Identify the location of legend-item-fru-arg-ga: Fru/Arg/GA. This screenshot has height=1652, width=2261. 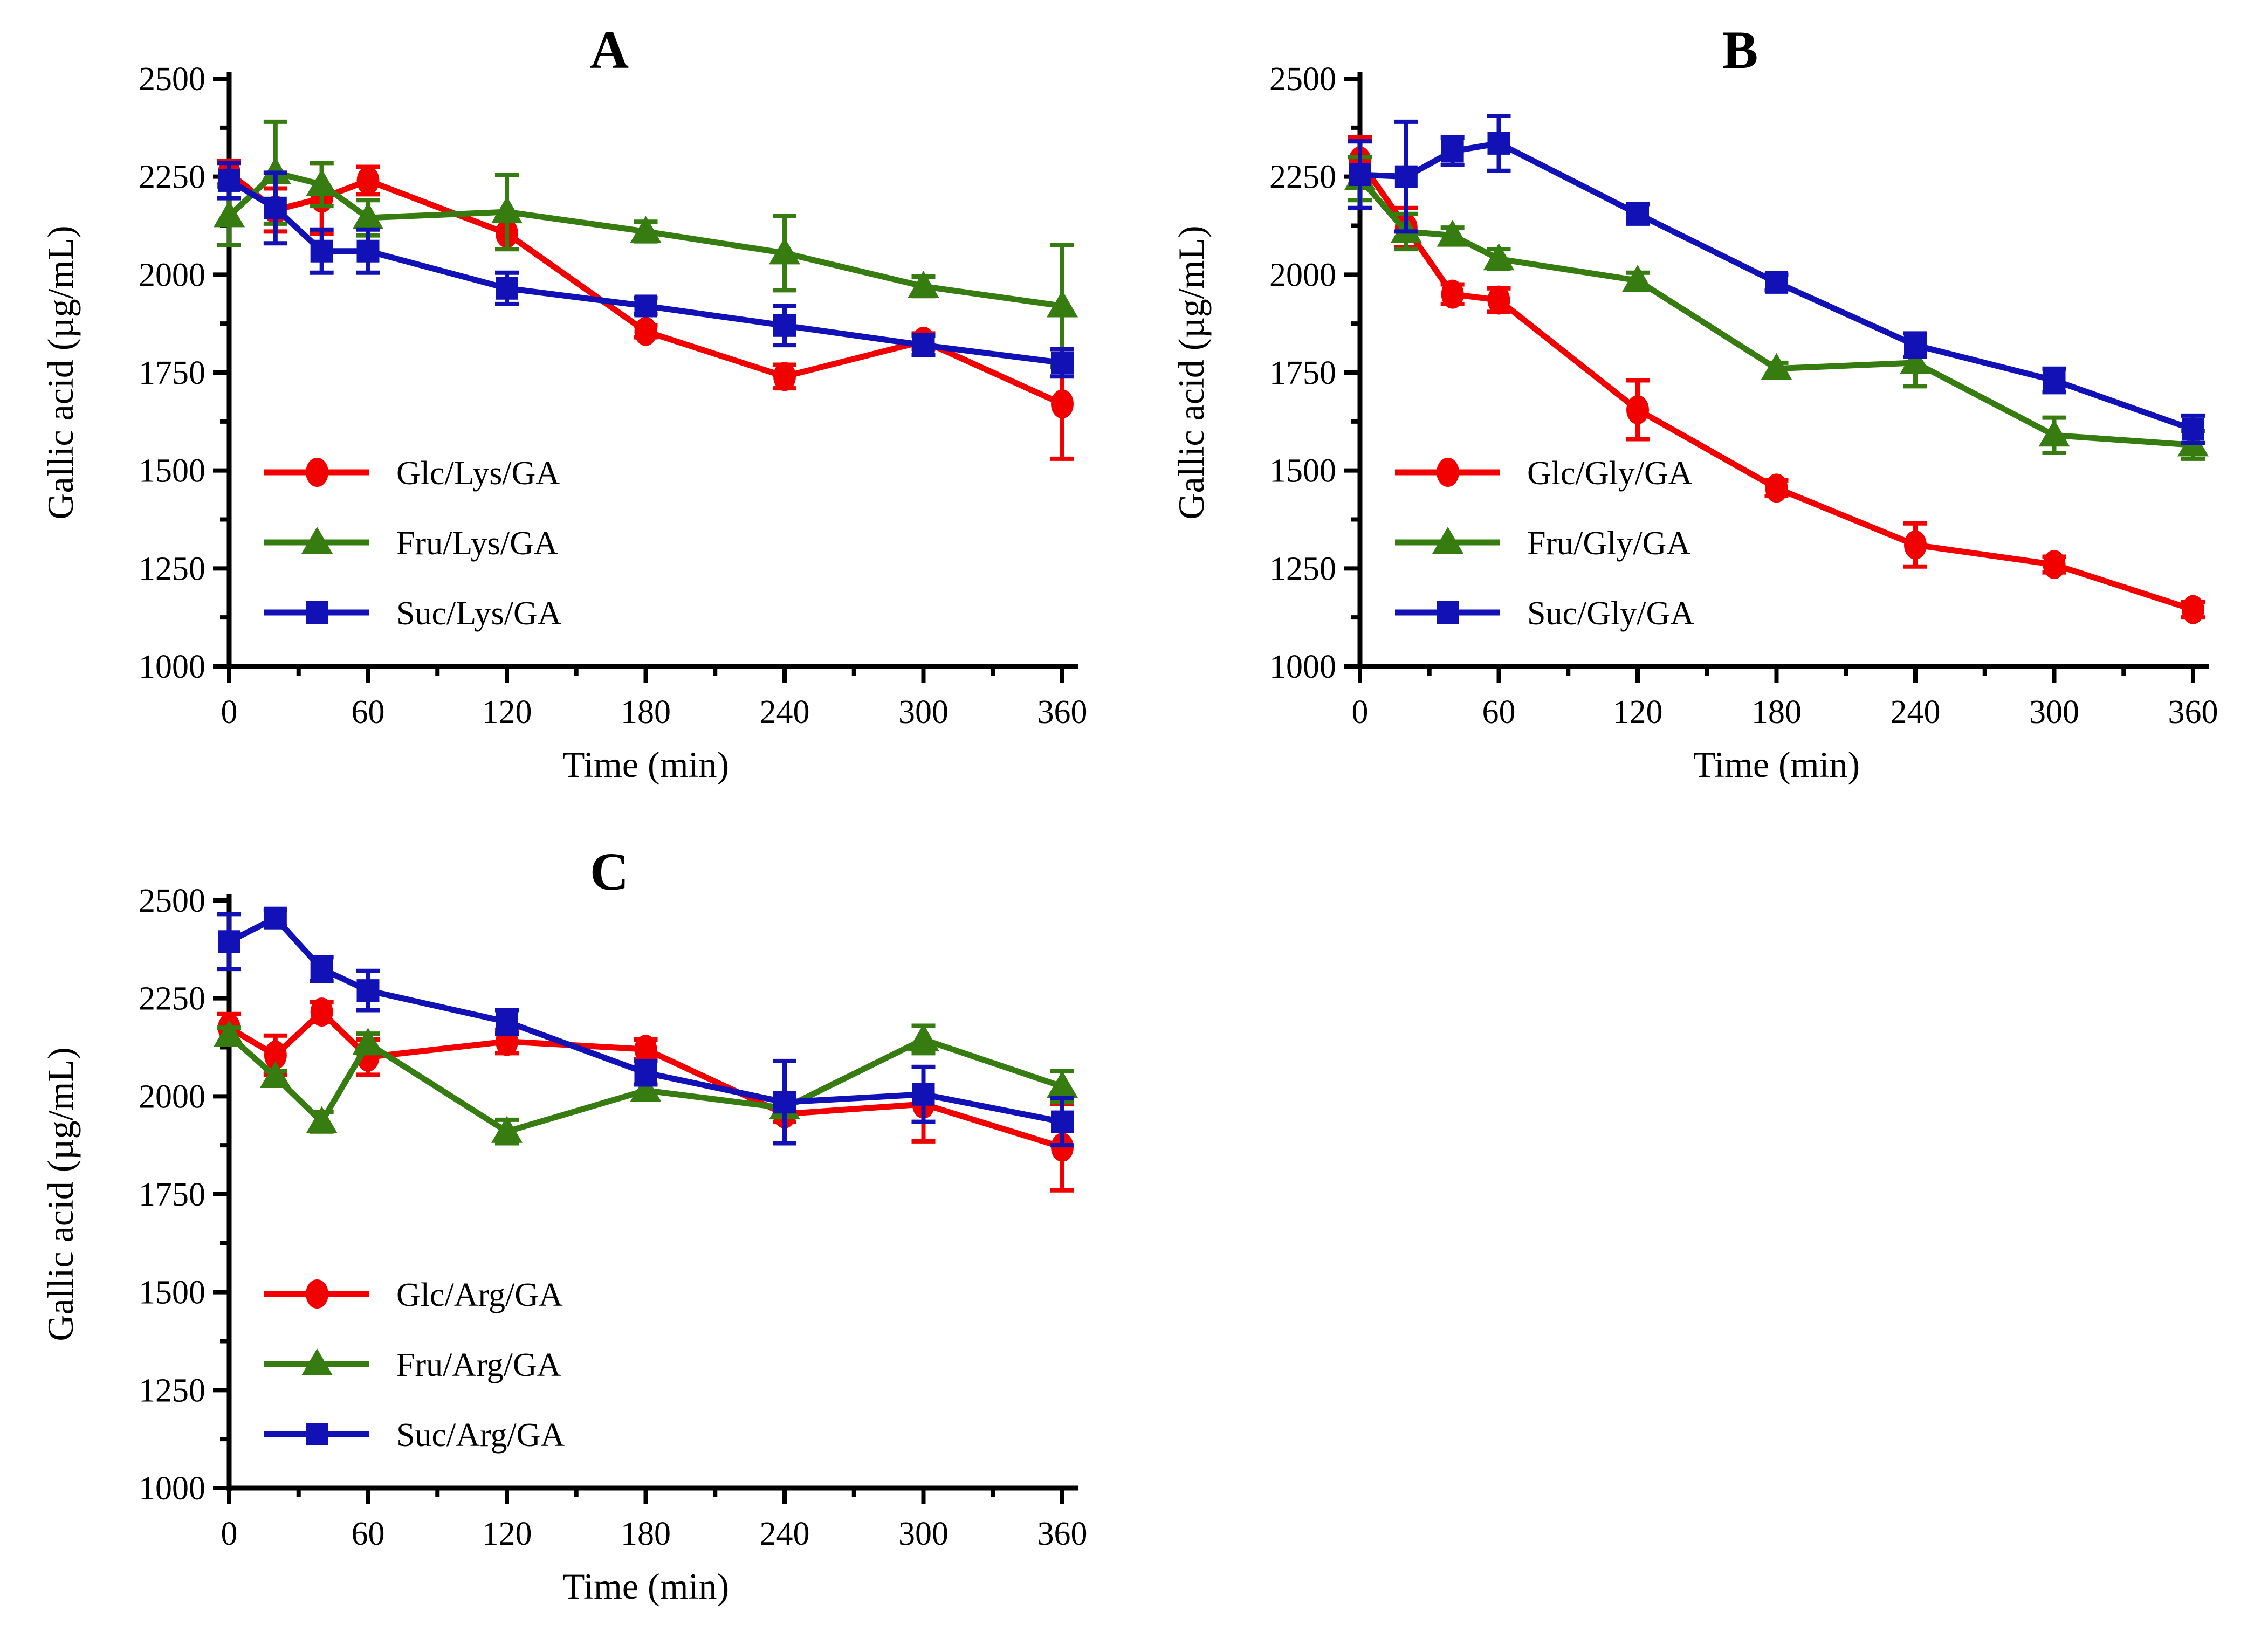
(412, 1365).